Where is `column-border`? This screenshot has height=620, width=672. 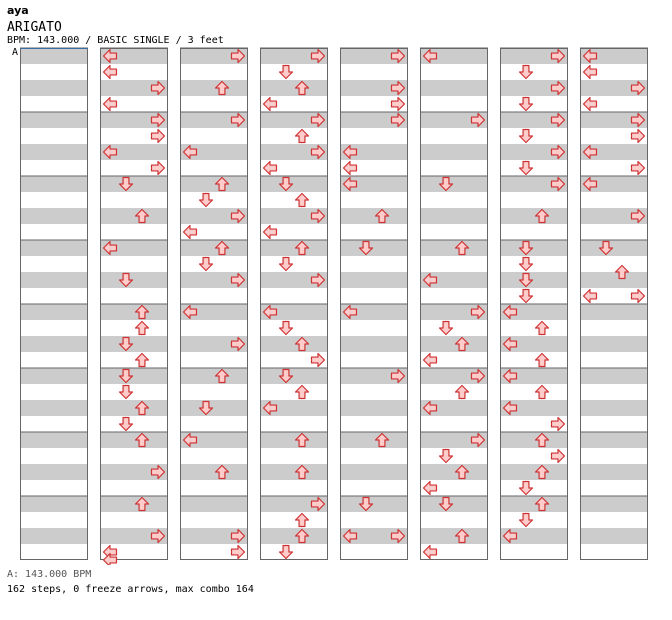
column-border is located at coordinates (374, 304).